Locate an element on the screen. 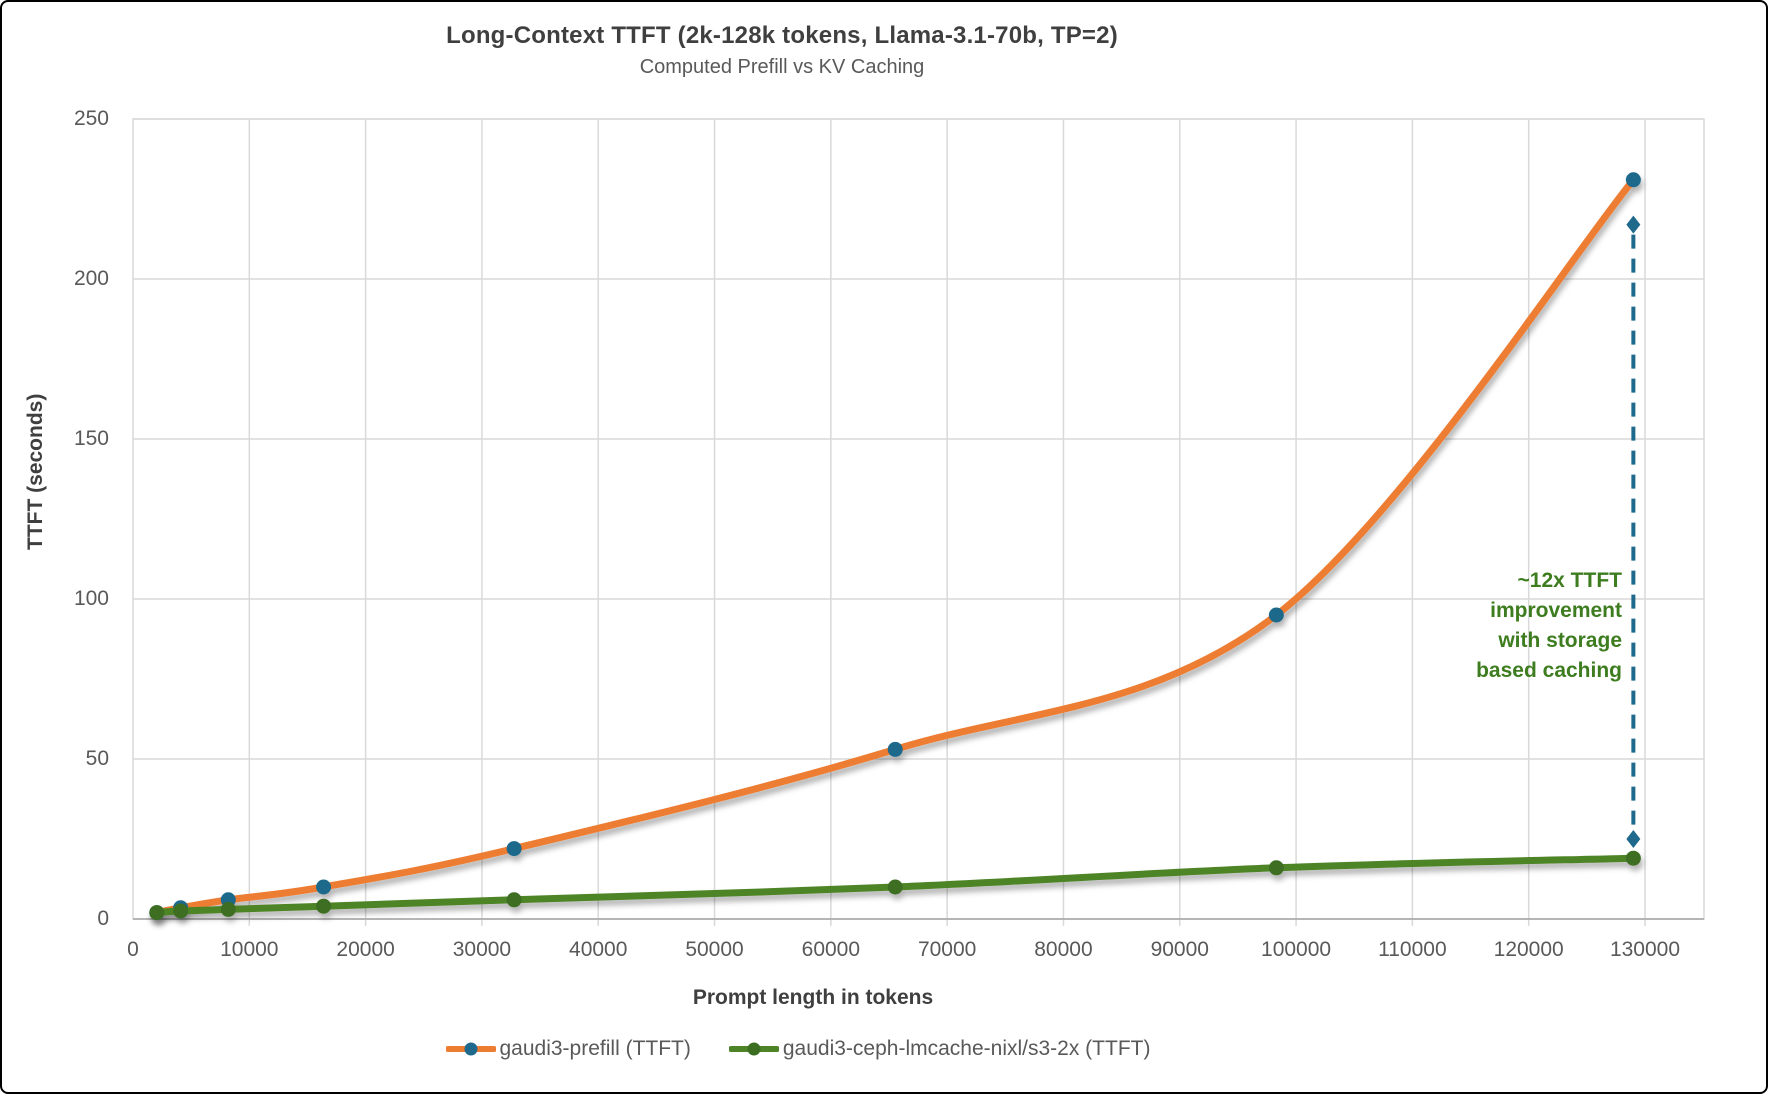 This screenshot has width=1768, height=1094. x-tick-label: 40000 is located at coordinates (598, 949).